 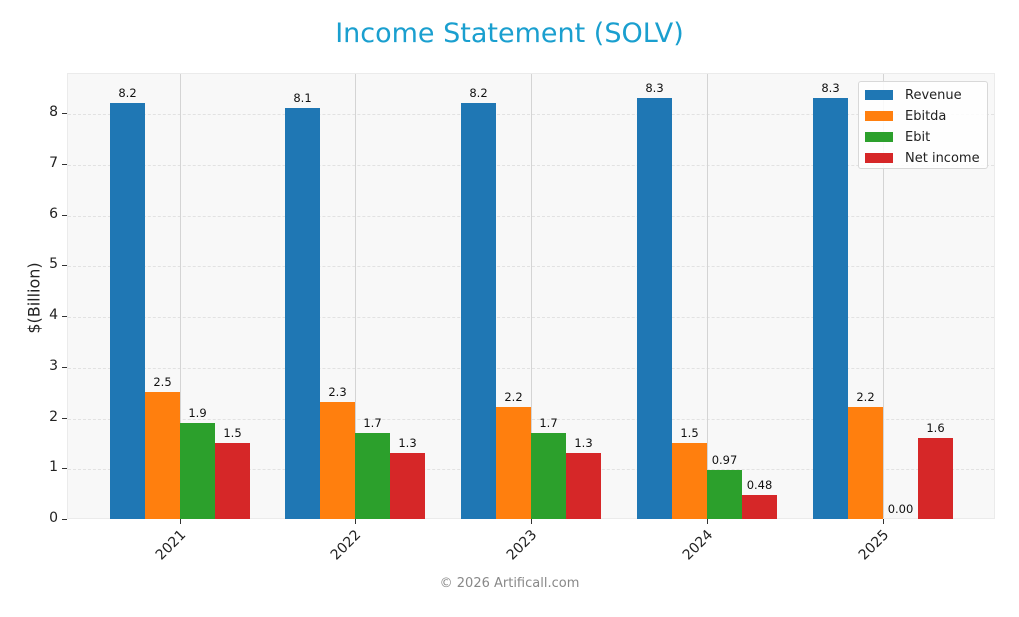 I want to click on bar-ebit-2021, so click(x=197, y=470).